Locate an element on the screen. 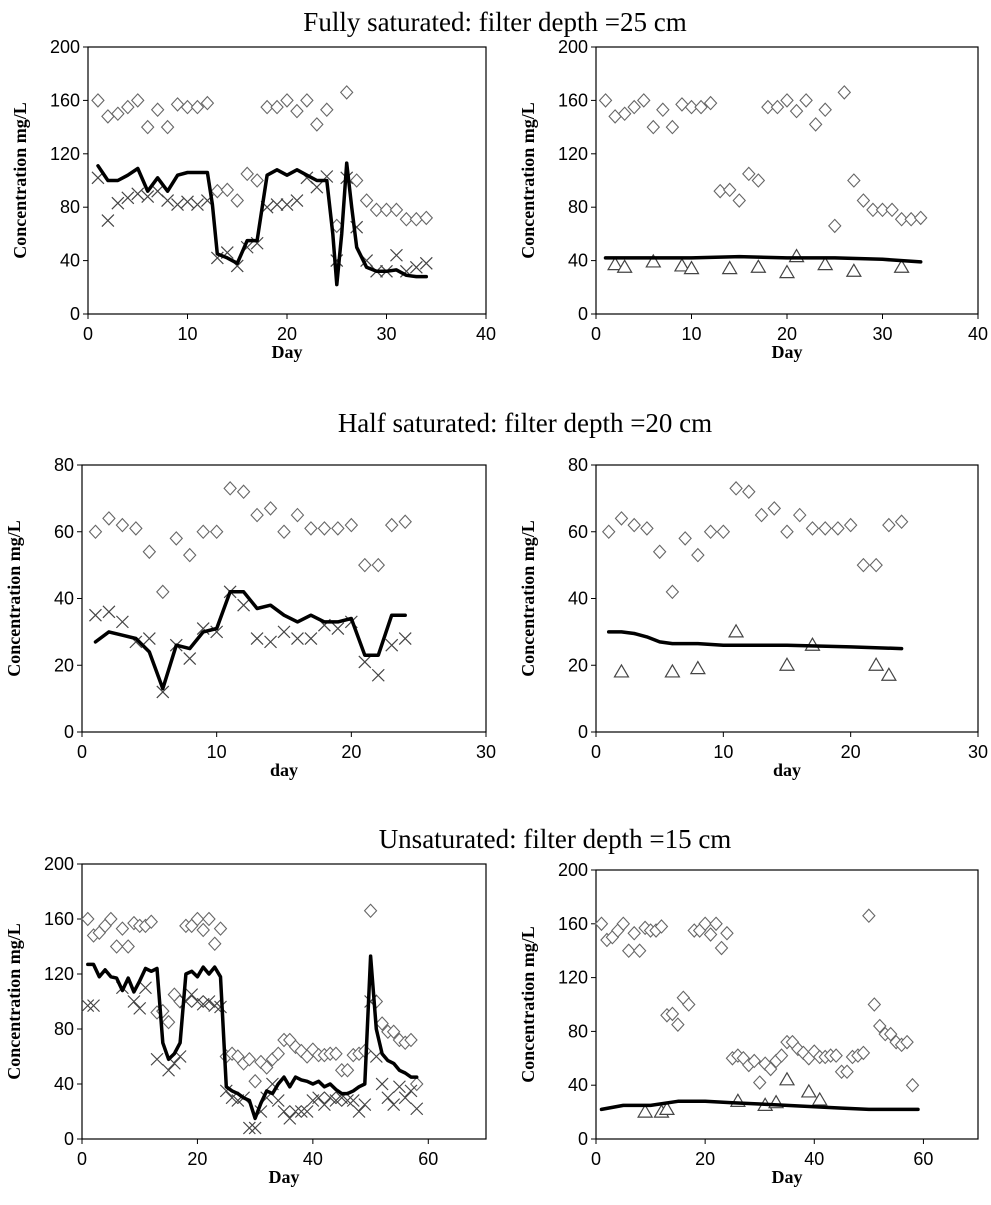  x-tick-label: 20 is located at coordinates (787, 334).